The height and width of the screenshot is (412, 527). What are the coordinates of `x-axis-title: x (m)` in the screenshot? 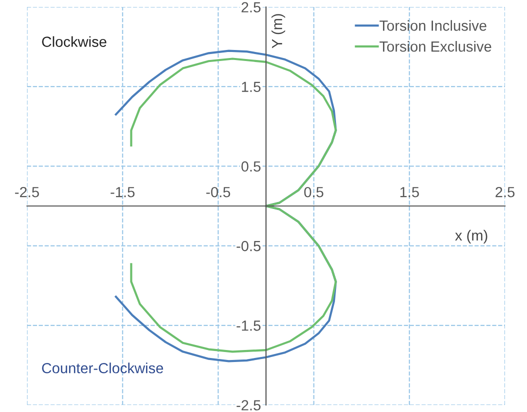 It's located at (471, 237).